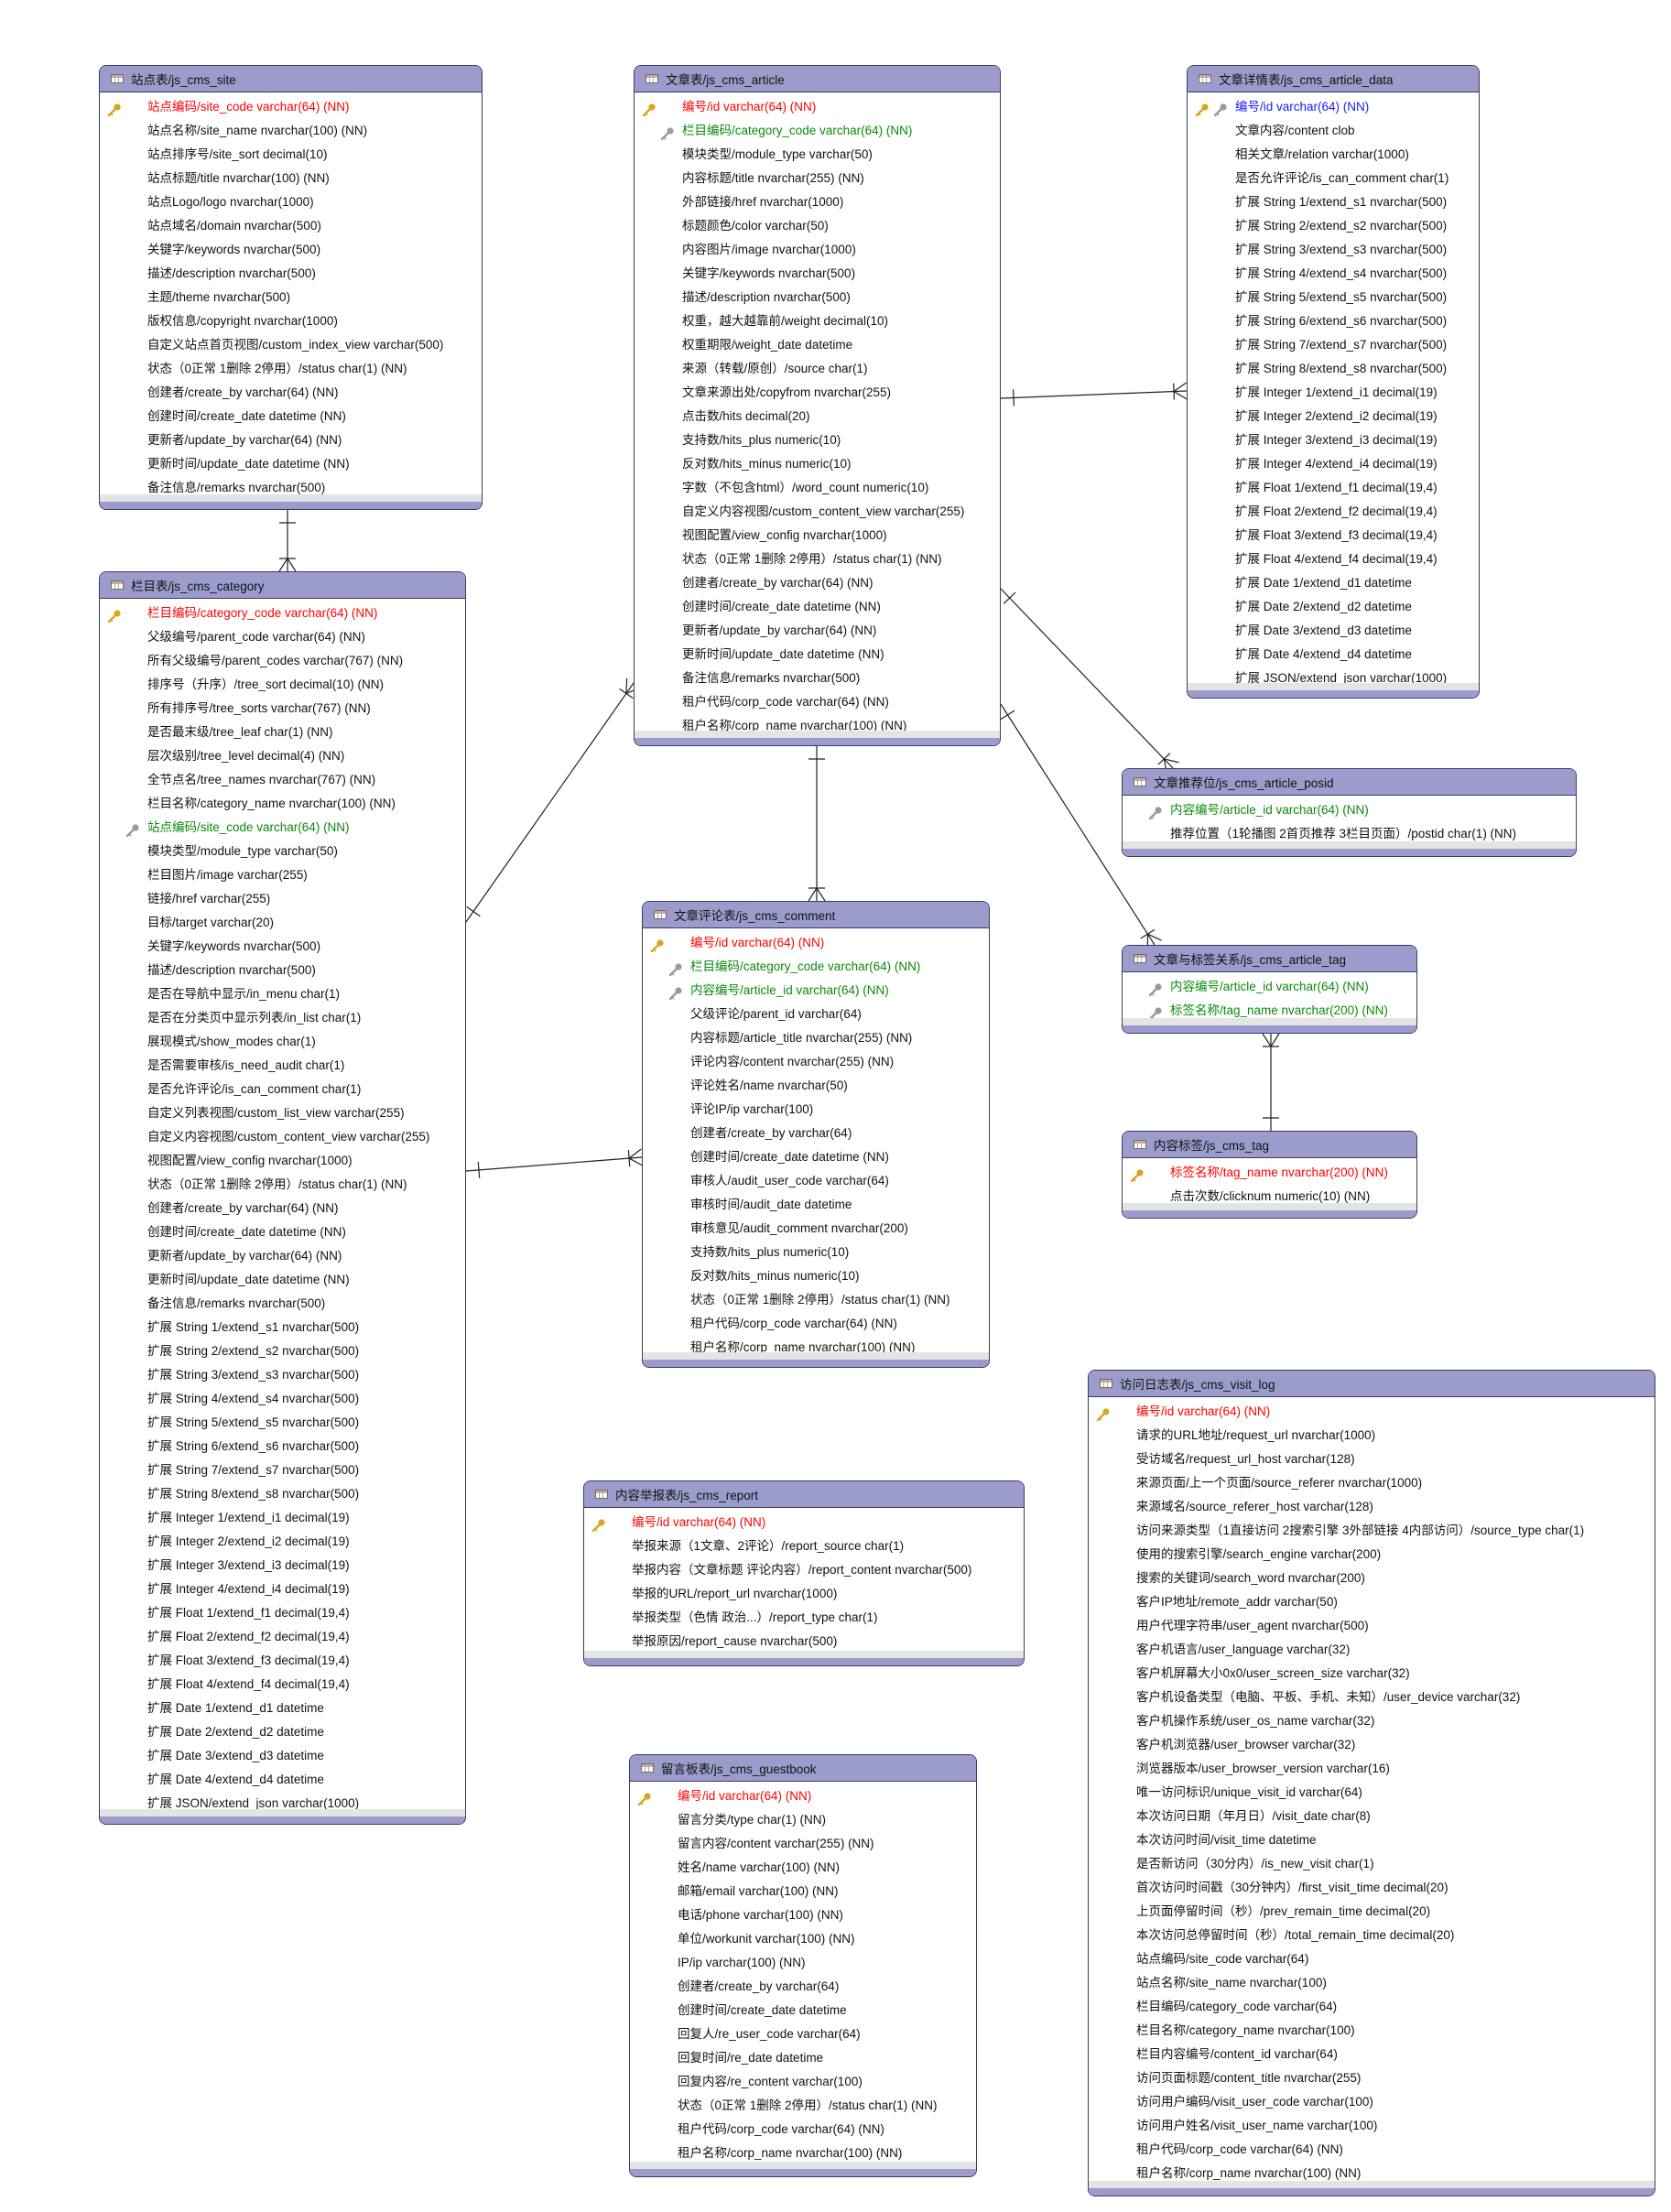 The width and height of the screenshot is (1671, 2212). Describe the element at coordinates (1372, 1769) in the screenshot. I see `table-field: 浏览器版本/user_browser_version varchar(16)` at that location.